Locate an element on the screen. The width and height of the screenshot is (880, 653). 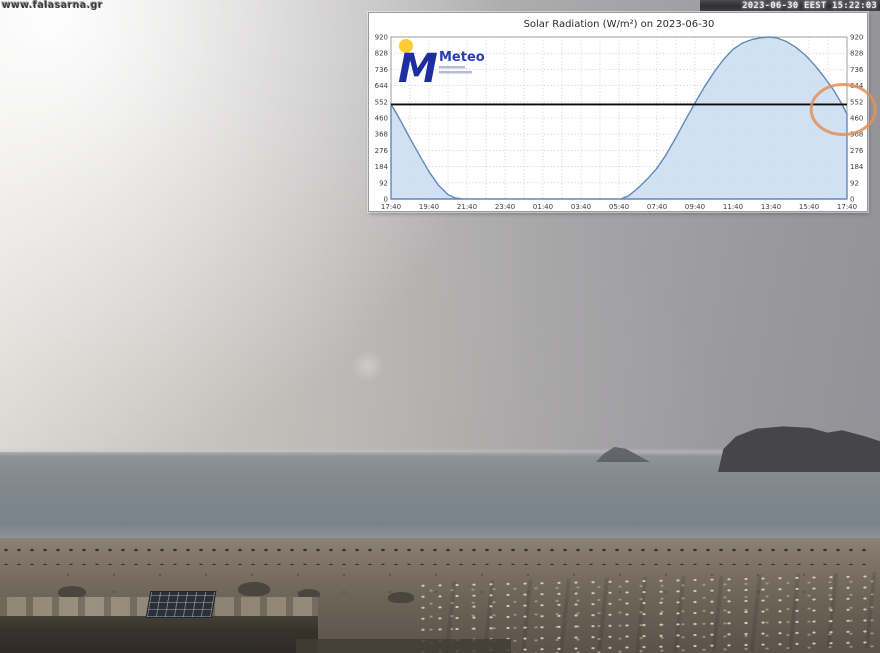
svg-text: 19:40 is located at coordinates (429, 207).